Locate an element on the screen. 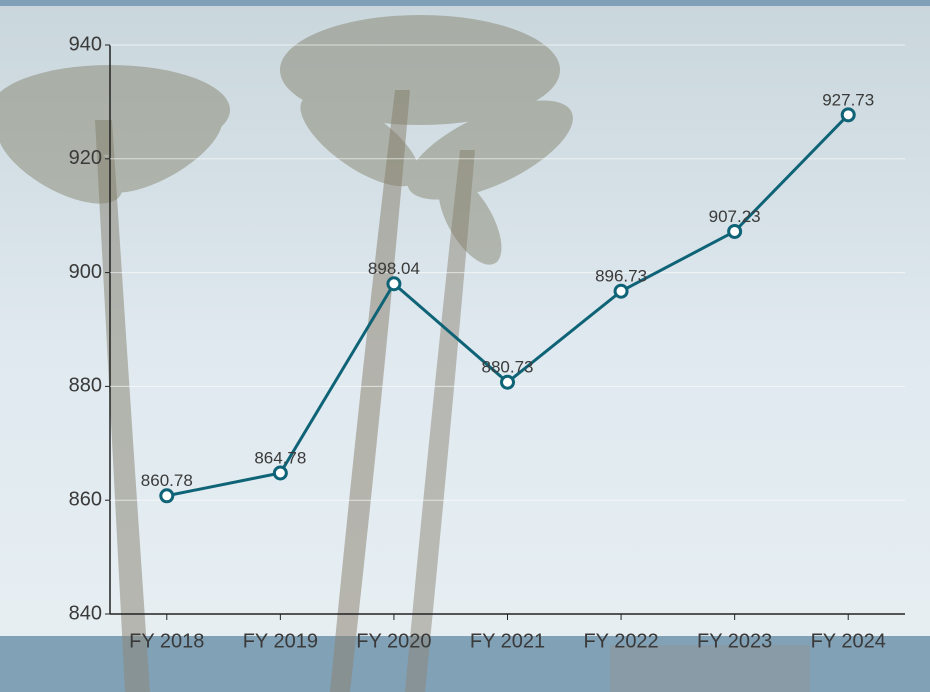  value-label: 896.73 is located at coordinates (621, 276).